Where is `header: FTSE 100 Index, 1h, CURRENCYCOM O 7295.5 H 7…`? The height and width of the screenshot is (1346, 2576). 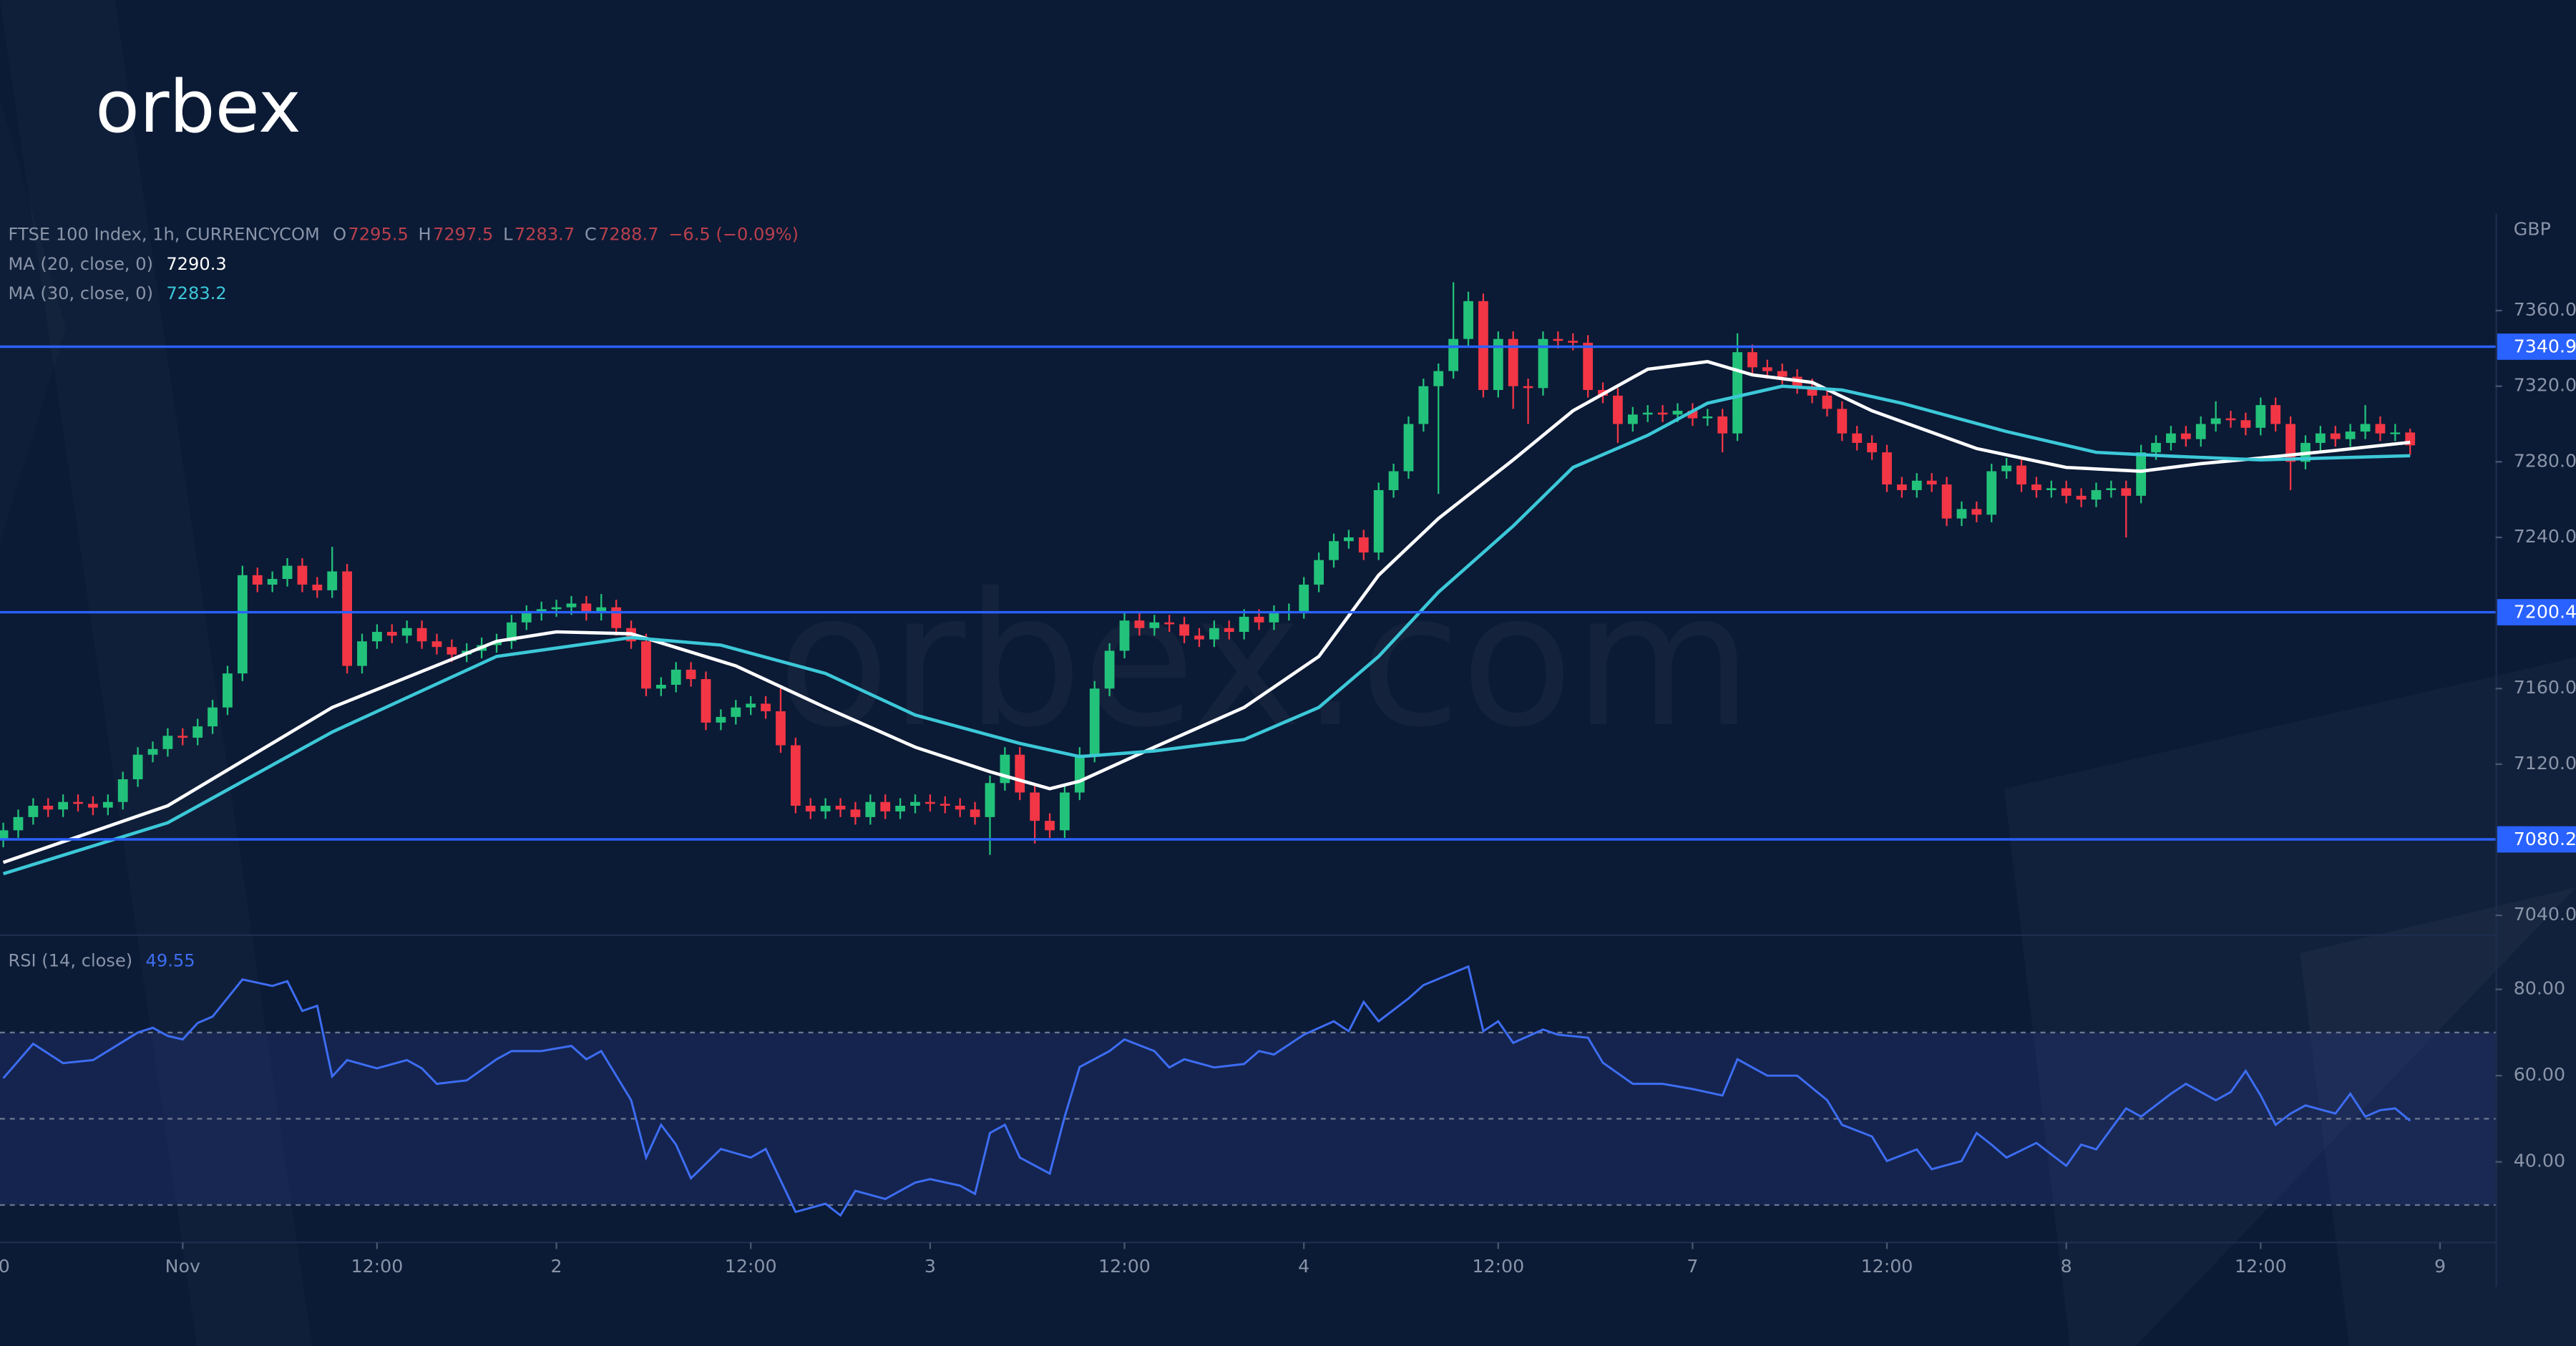
header: FTSE 100 Index, 1h, CURRENCYCOM O 7295.5 H 7… is located at coordinates (403, 234).